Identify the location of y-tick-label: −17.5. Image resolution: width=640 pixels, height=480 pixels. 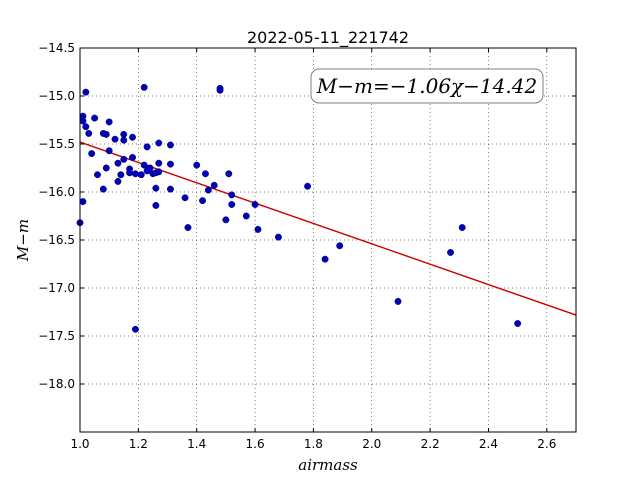
(56, 336).